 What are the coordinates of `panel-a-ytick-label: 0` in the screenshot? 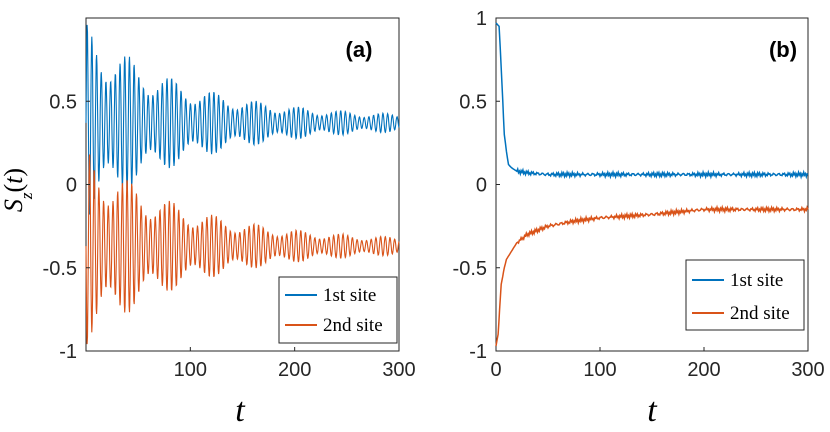 It's located at (71, 186).